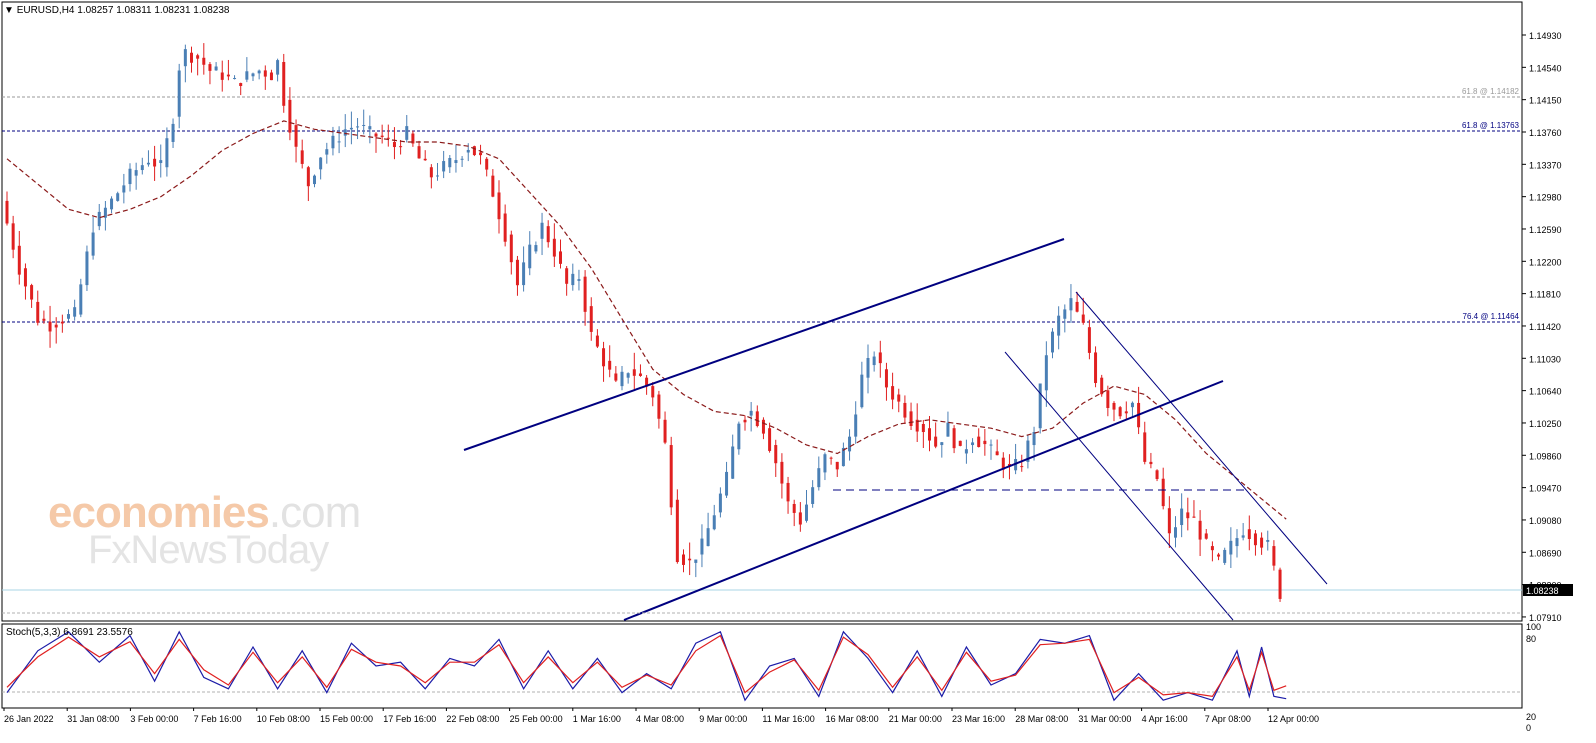  What do you see at coordinates (69, 632) in the screenshot?
I see `stoch-label: Stoch(5,3,3) 6.8691 23.5576` at bounding box center [69, 632].